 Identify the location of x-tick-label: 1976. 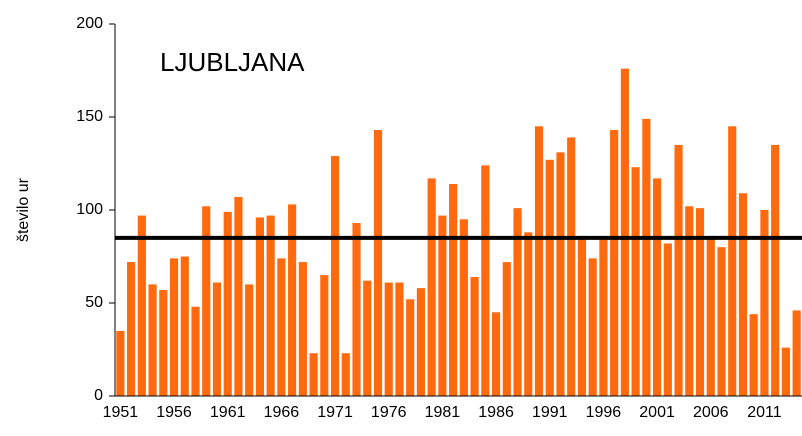
(389, 412).